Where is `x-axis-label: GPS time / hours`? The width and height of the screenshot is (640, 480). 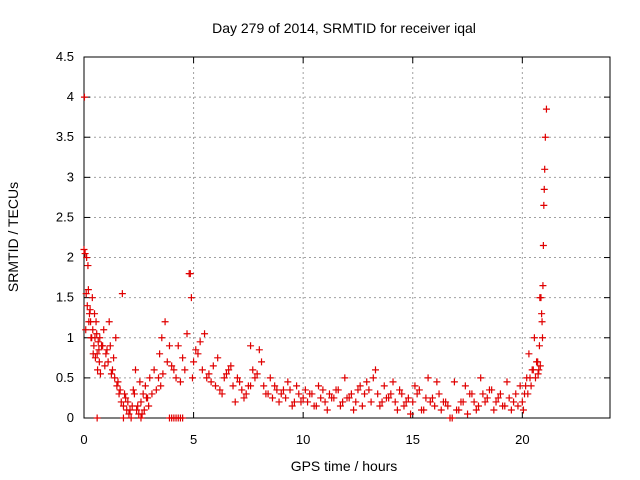
x-axis-label: GPS time / hours is located at coordinates (344, 466).